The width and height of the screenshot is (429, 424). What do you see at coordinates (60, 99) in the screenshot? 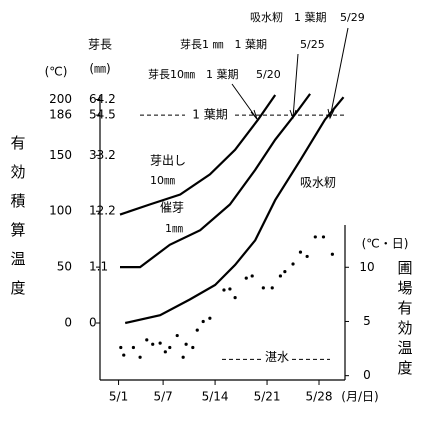
I see `y-tick-label: 200` at bounding box center [60, 99].